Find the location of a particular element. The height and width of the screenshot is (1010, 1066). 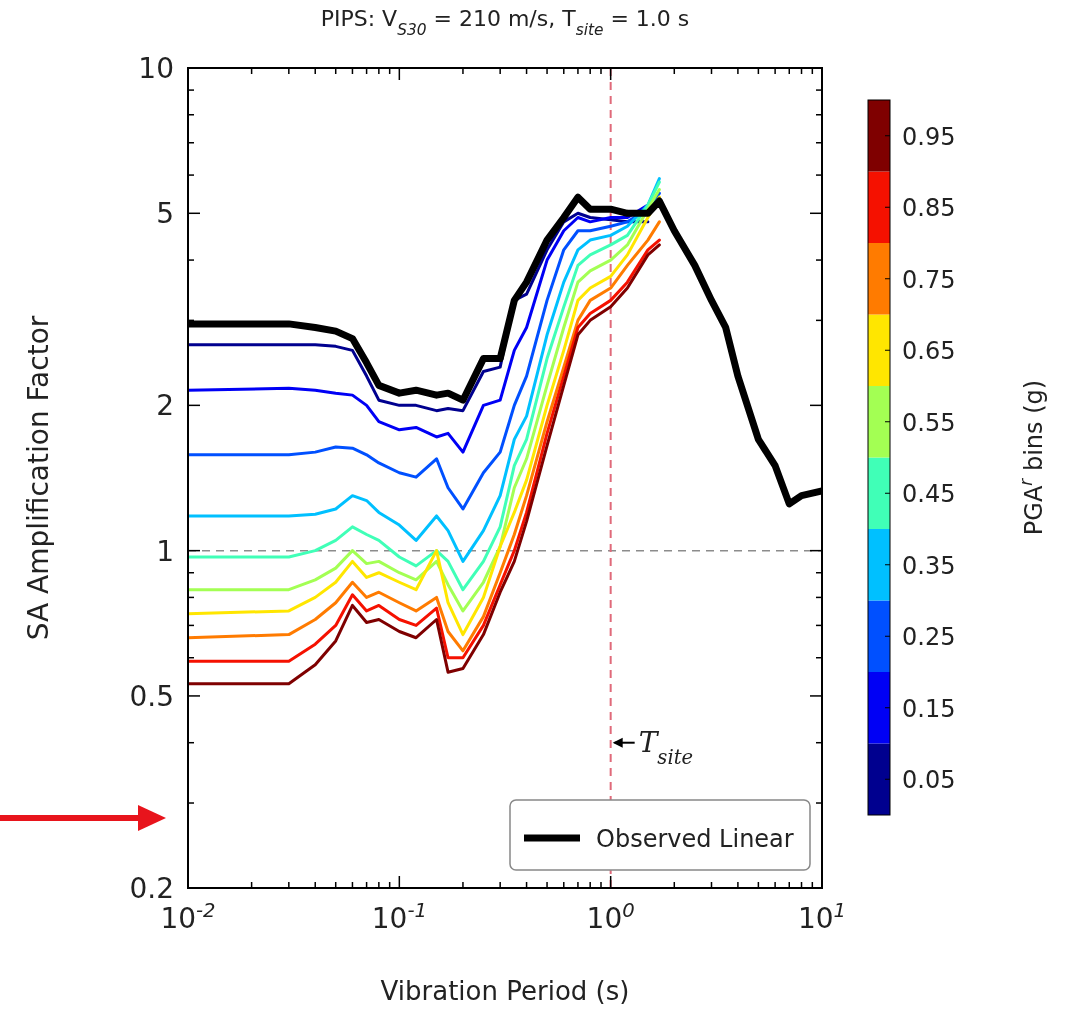

color-bar-label: 0.85 is located at coordinates (929, 208).